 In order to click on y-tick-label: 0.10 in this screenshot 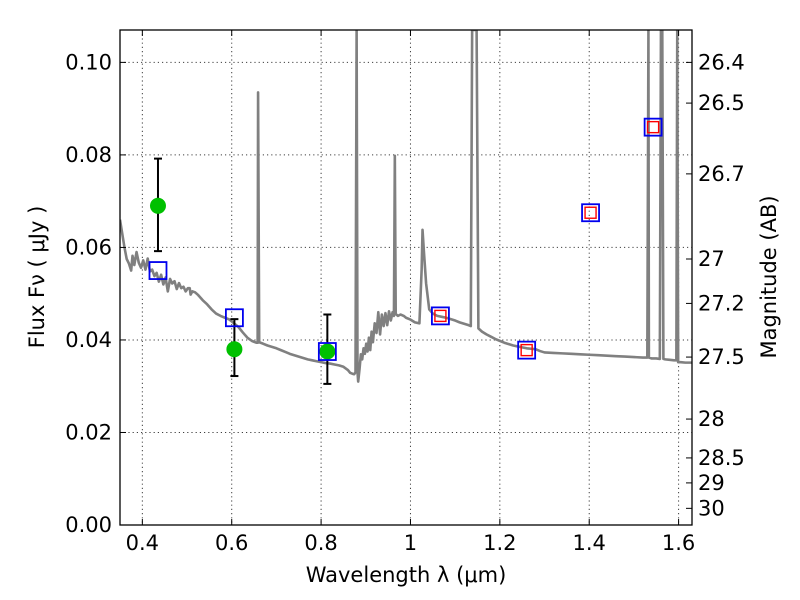, I will do `click(88, 62)`.